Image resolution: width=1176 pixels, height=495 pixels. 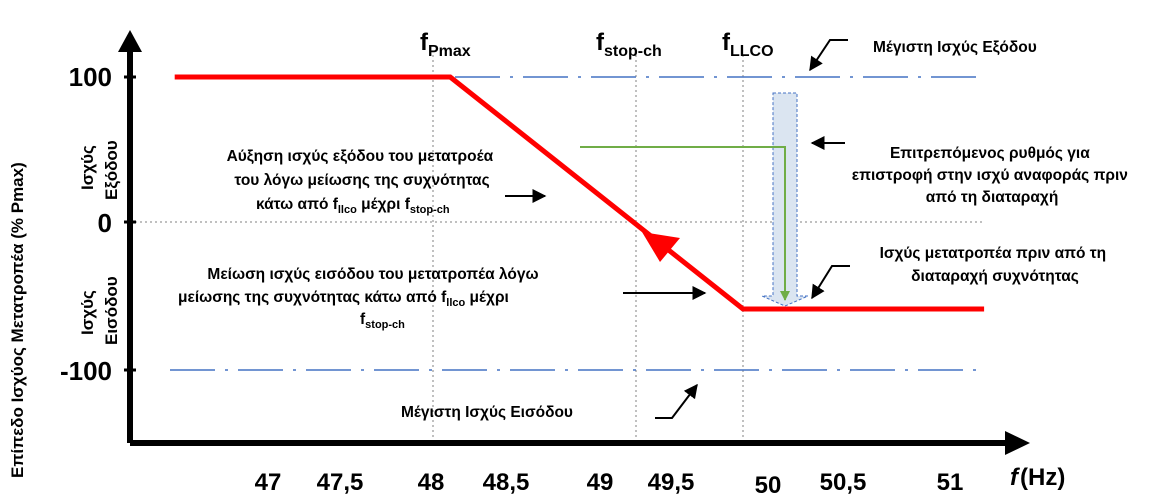 I want to click on increase-line3-mid: μέχρι f, so click(x=384, y=204).